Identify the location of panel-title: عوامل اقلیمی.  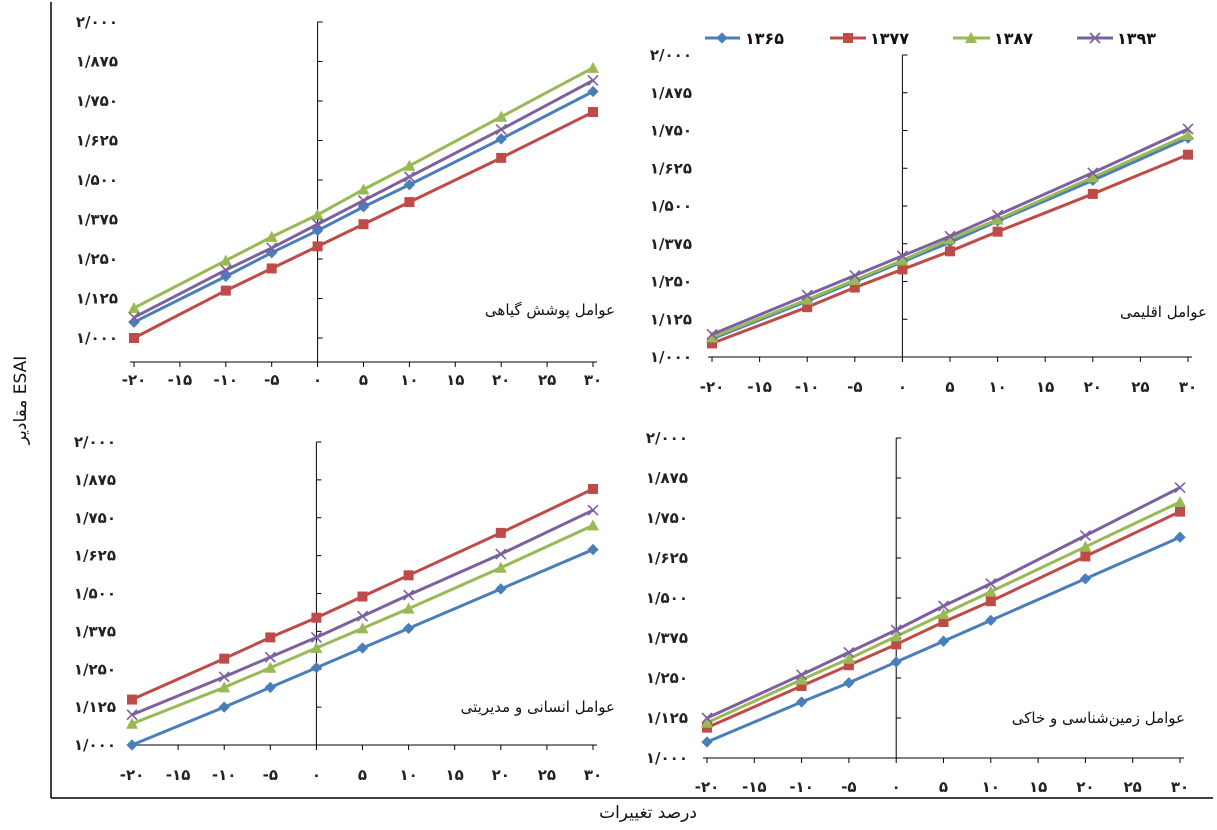
(1163, 312).